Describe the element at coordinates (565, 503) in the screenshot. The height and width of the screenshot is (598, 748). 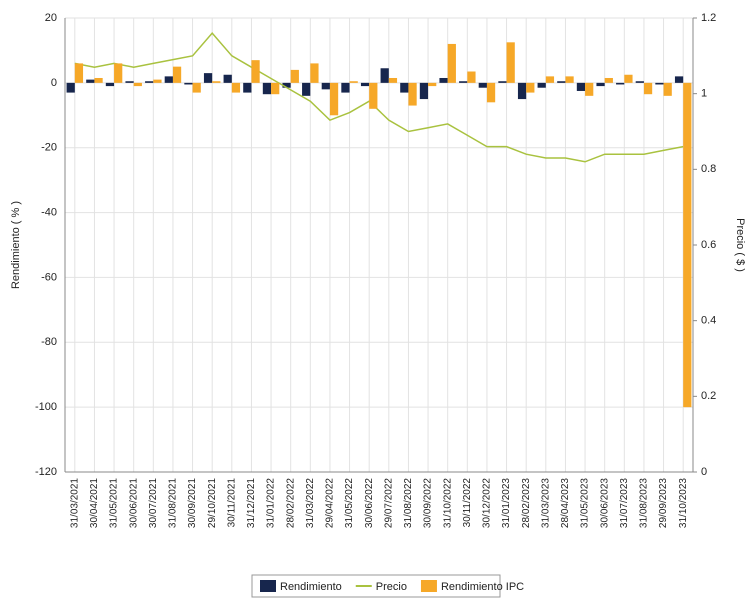
I see `x-tick-label: 28/04/2023` at that location.